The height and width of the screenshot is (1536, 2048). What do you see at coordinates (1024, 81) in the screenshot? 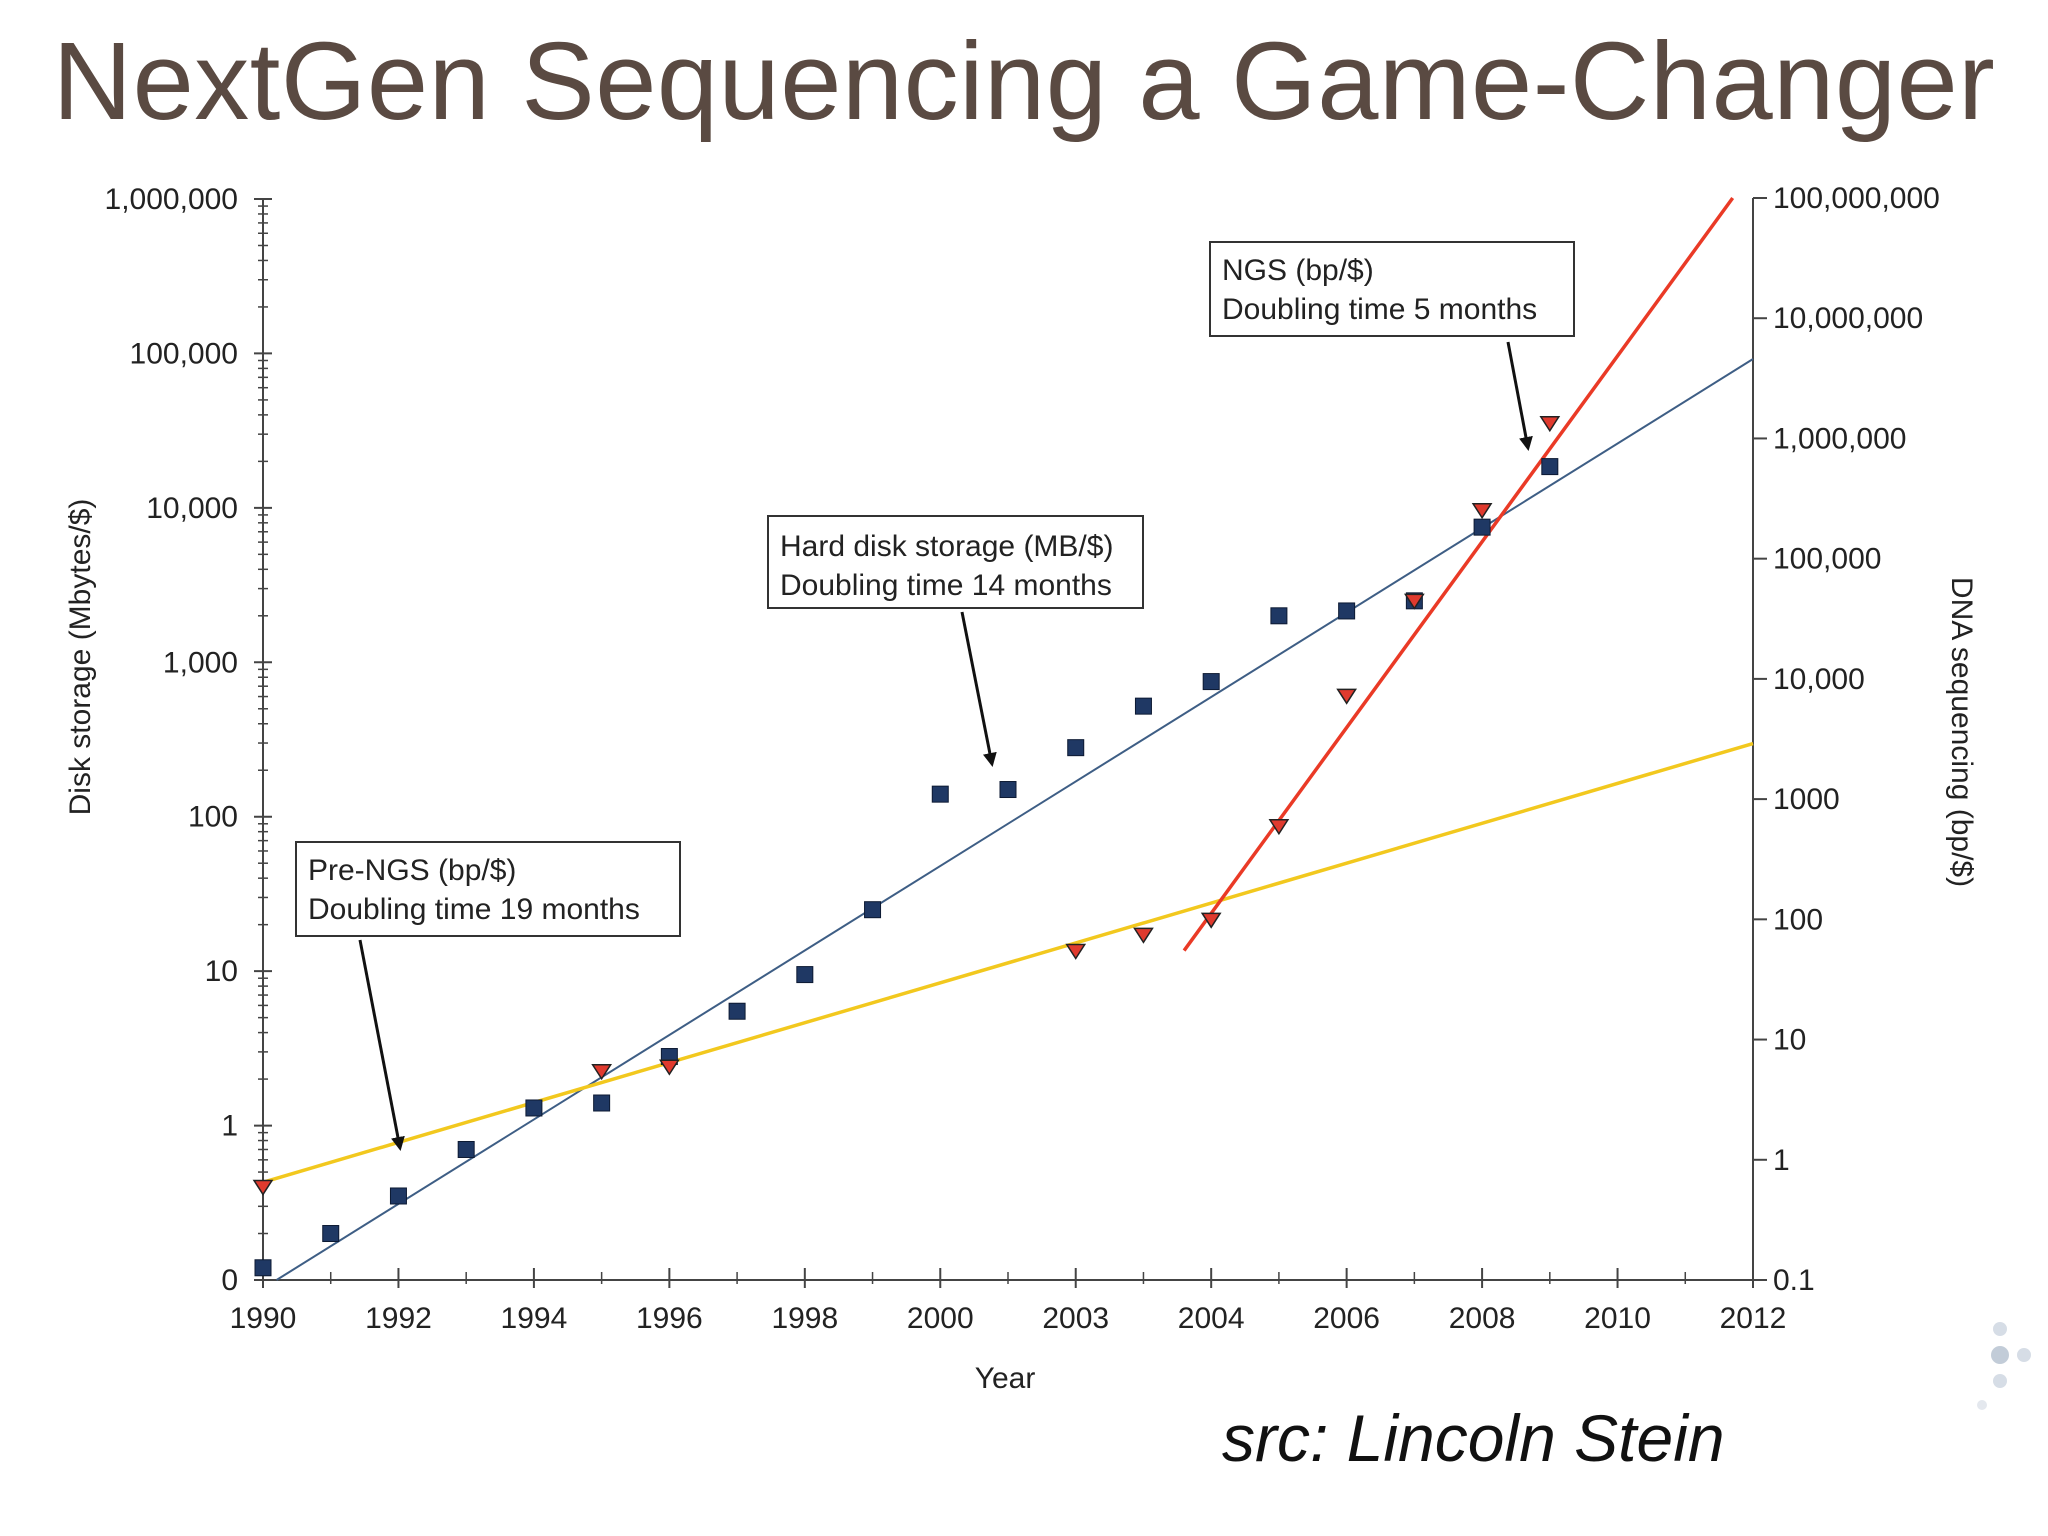
I see `slide-title: NextGen Sequencing a Game-Changer` at bounding box center [1024, 81].